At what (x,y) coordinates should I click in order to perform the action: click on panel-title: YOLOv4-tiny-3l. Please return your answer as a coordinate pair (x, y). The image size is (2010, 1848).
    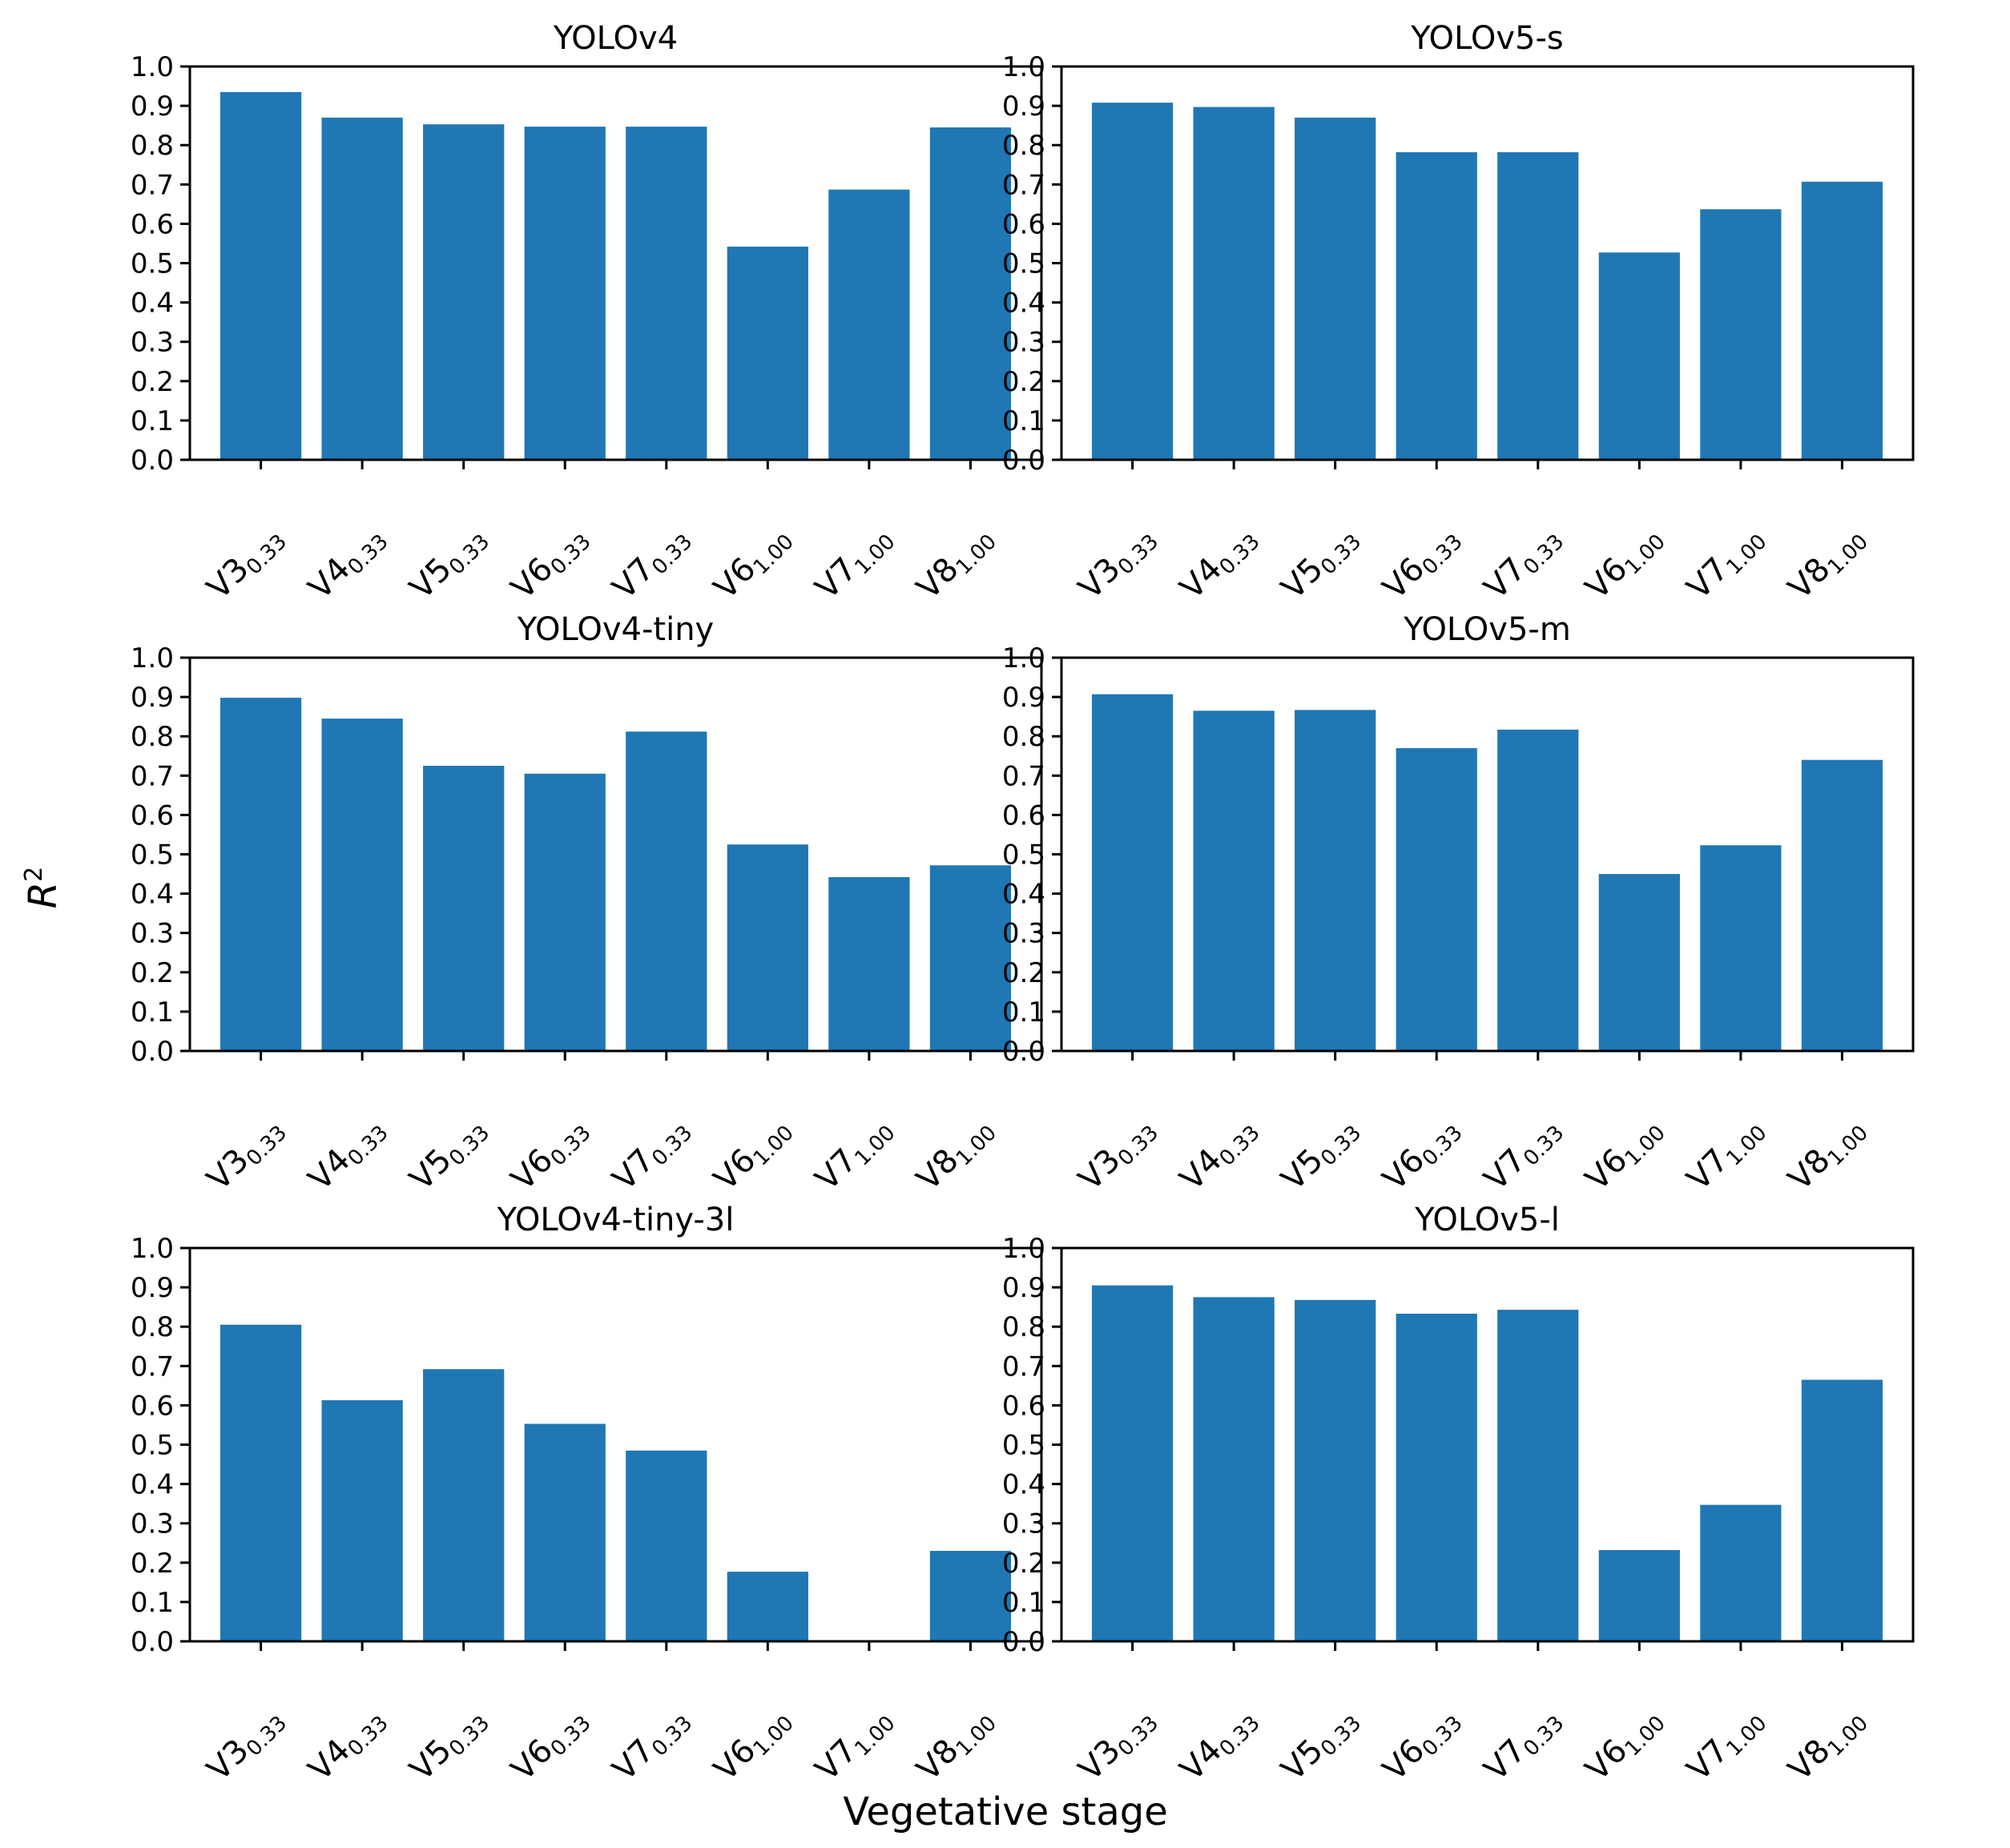
    Looking at the image, I should click on (616, 1220).